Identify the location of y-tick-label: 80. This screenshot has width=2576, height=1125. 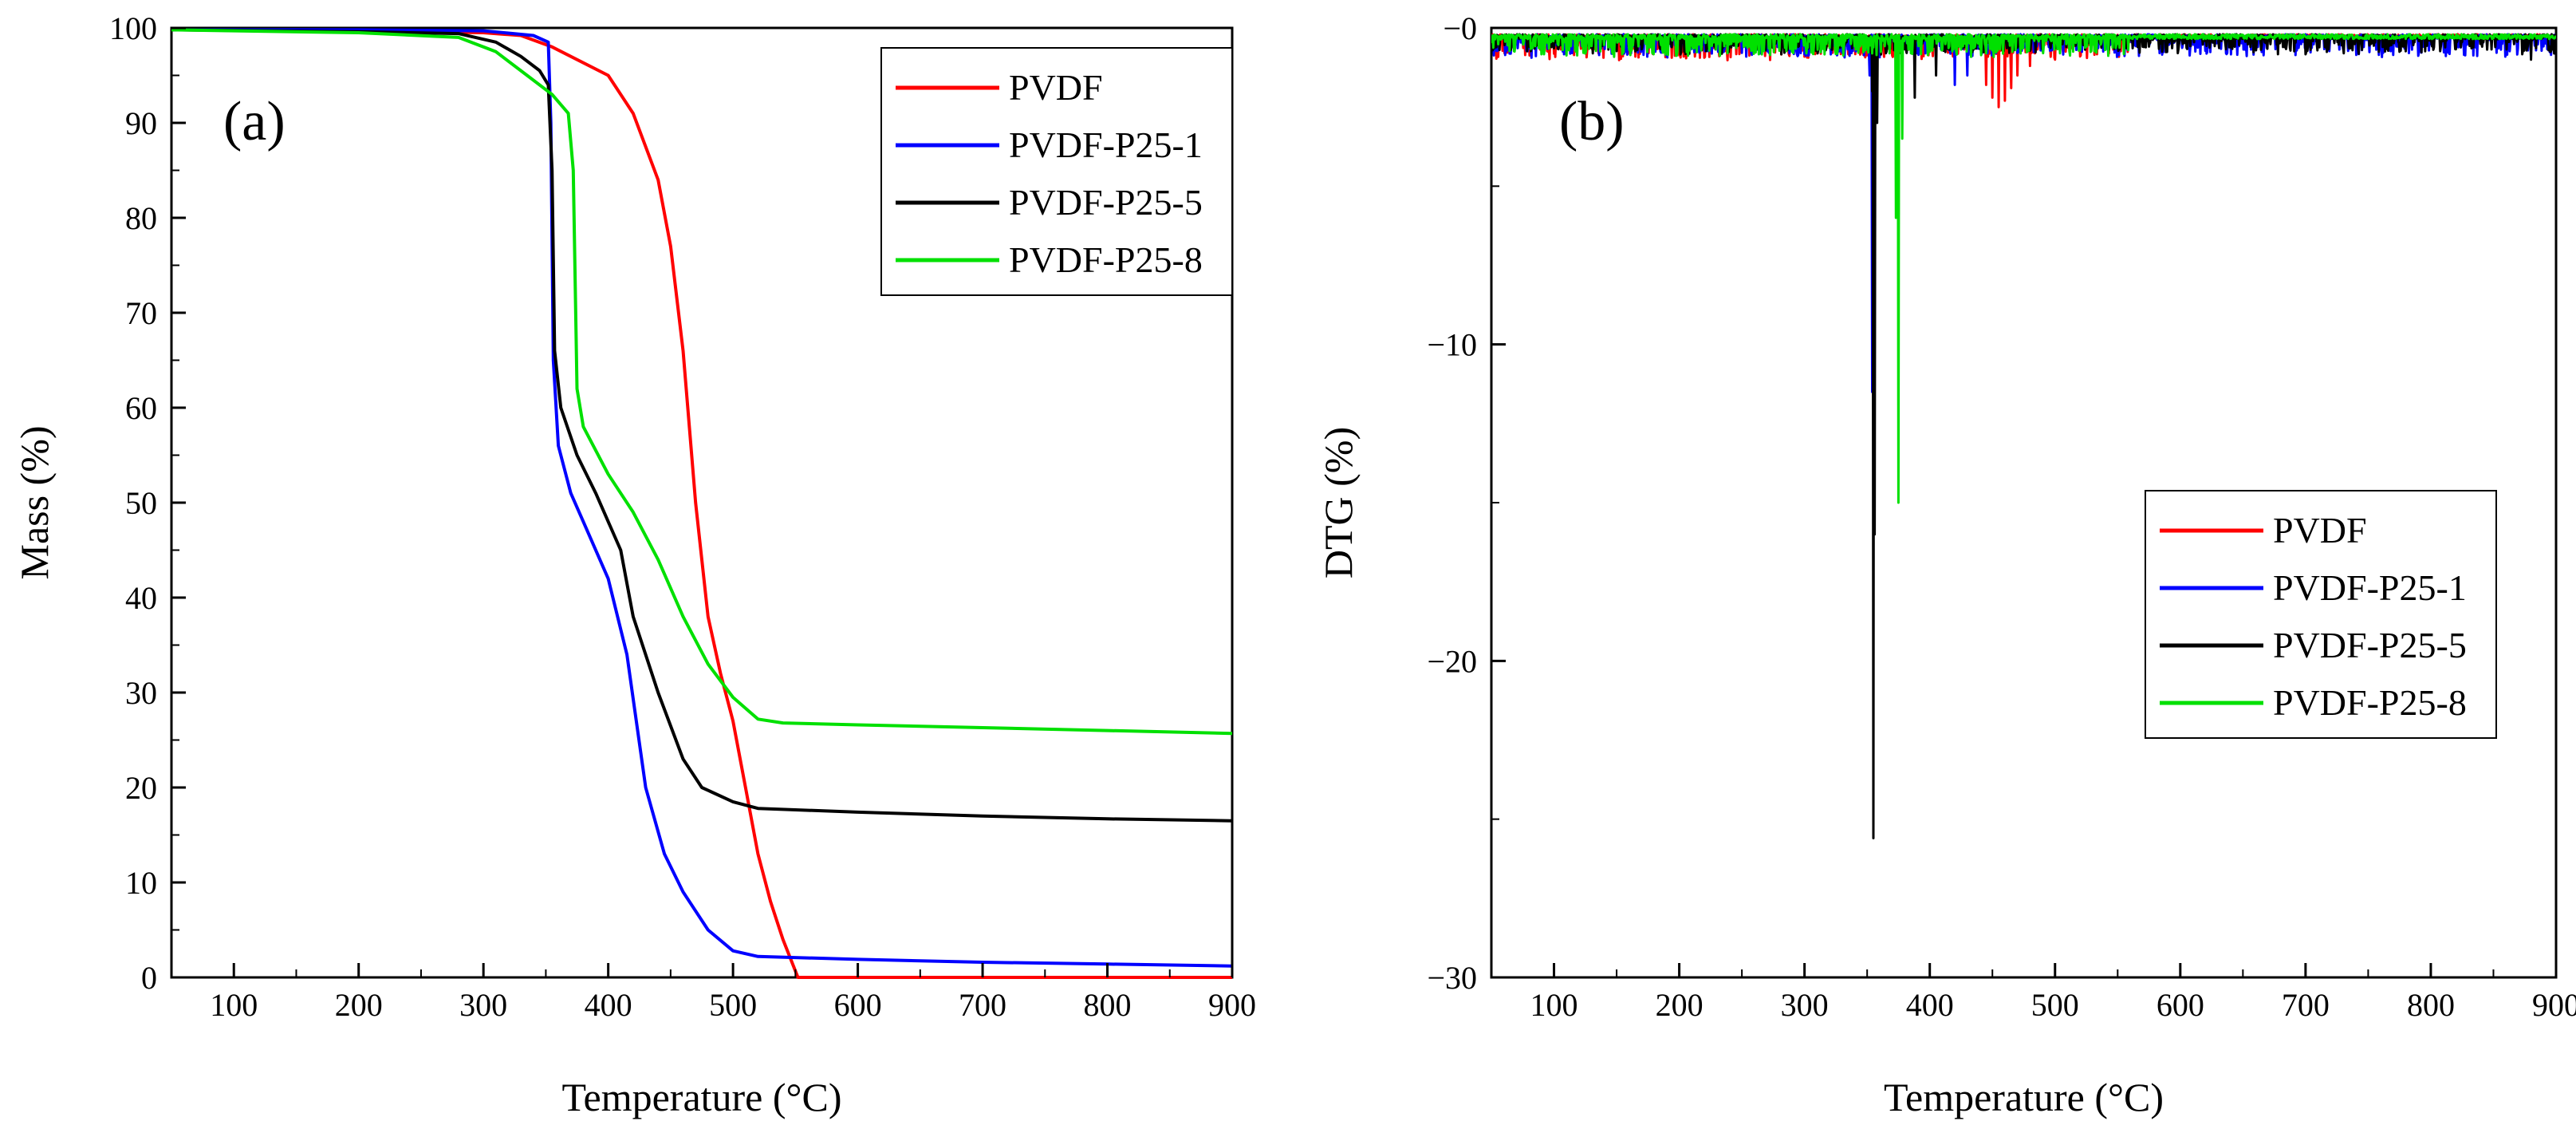
(141, 218).